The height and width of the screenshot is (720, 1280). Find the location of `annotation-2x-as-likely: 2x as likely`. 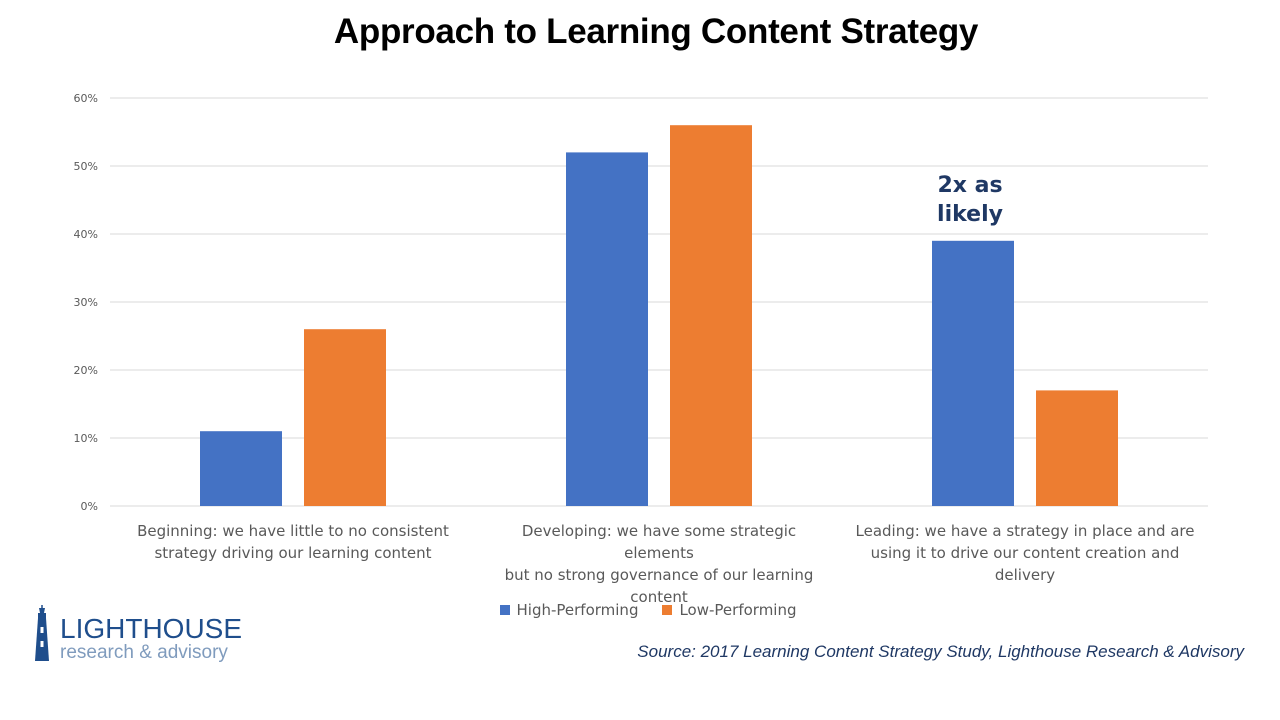

annotation-2x-as-likely: 2x as likely is located at coordinates (970, 200).